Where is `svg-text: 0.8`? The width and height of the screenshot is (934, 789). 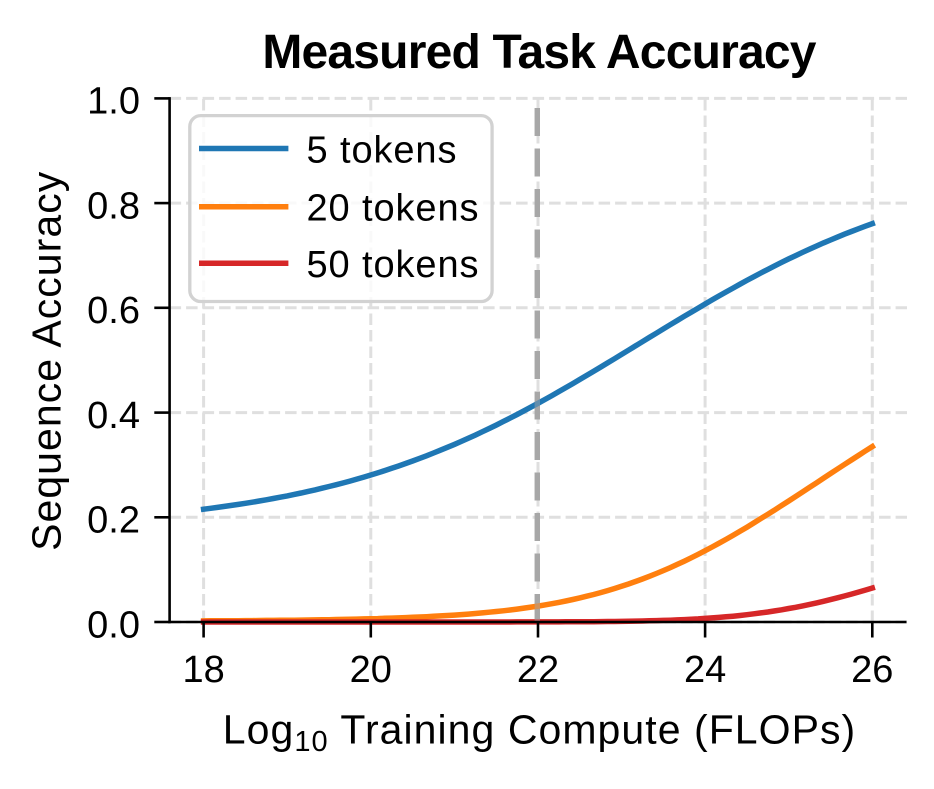 svg-text: 0.8 is located at coordinates (113, 206).